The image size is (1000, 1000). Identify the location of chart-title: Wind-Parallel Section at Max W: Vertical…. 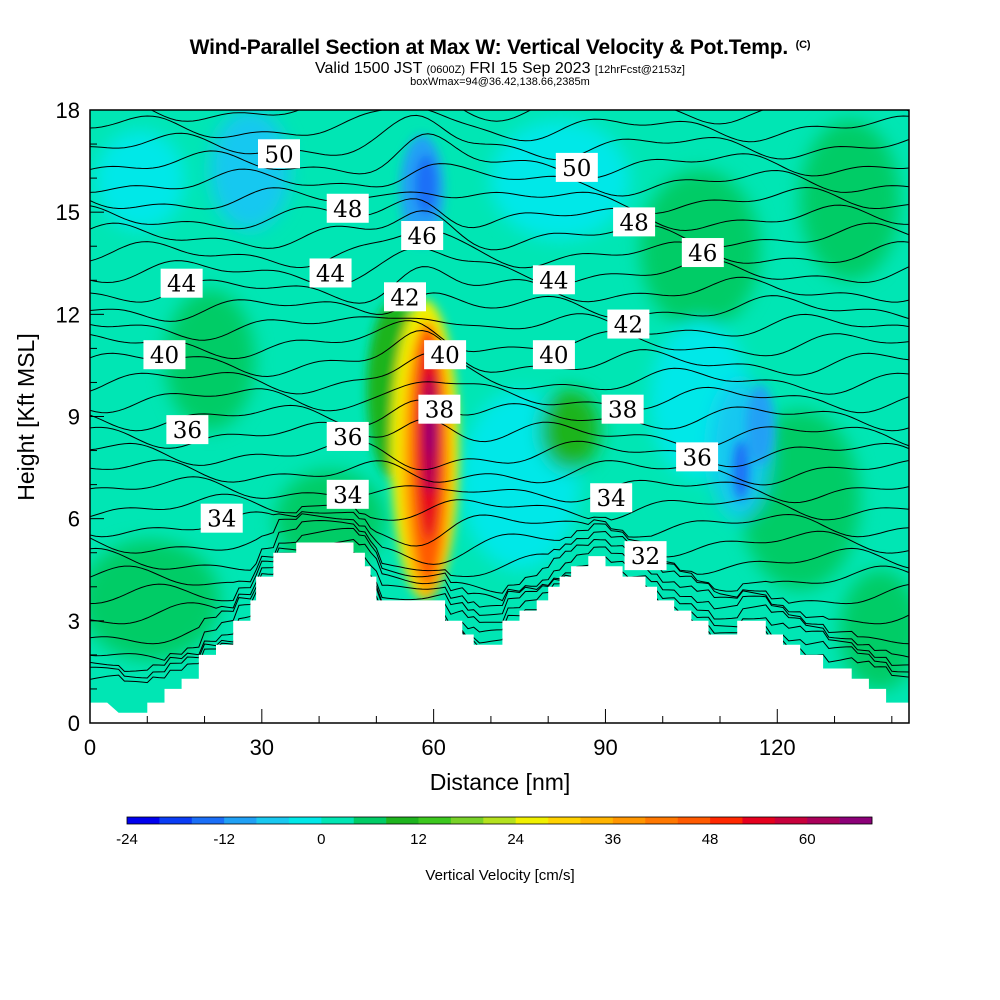
(500, 48).